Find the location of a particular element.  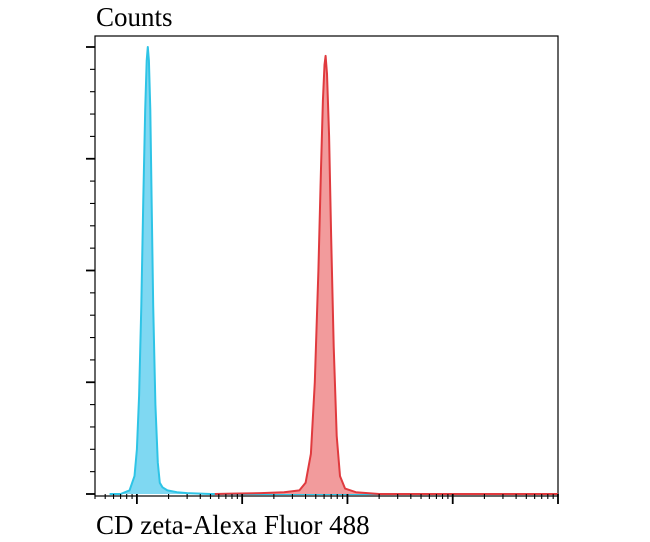

y-axis-label: Counts is located at coordinates (134, 17).